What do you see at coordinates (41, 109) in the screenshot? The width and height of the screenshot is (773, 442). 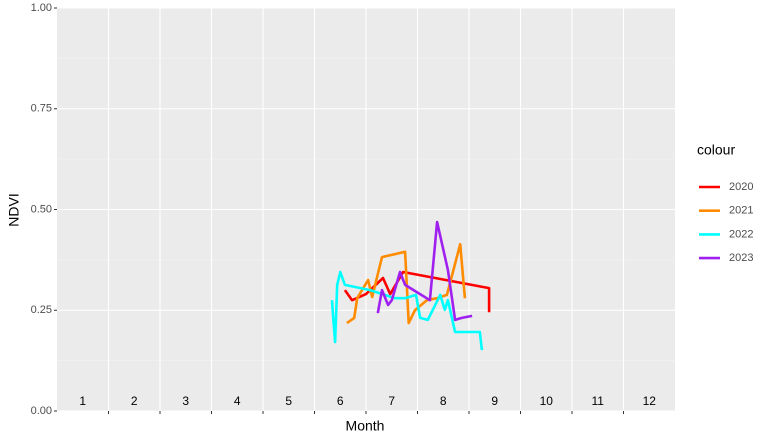 I see `y-tick-label: 0.75` at bounding box center [41, 109].